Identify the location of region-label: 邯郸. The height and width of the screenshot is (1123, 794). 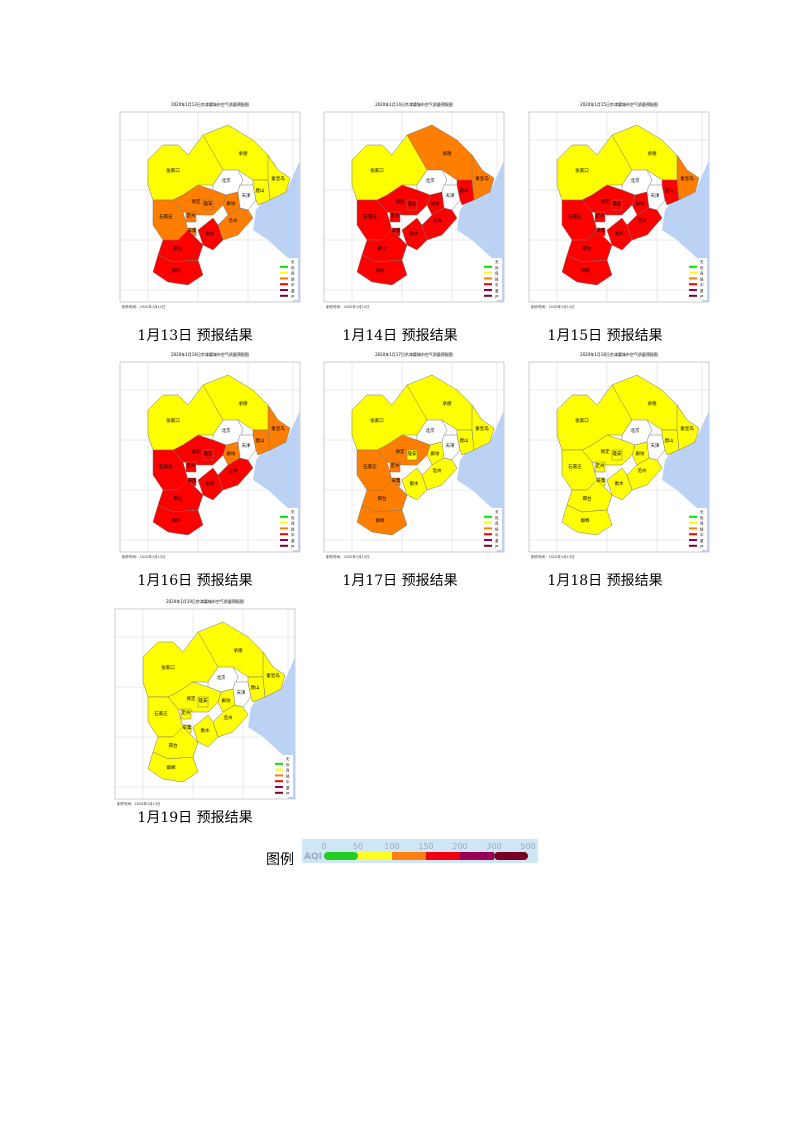
(585, 520).